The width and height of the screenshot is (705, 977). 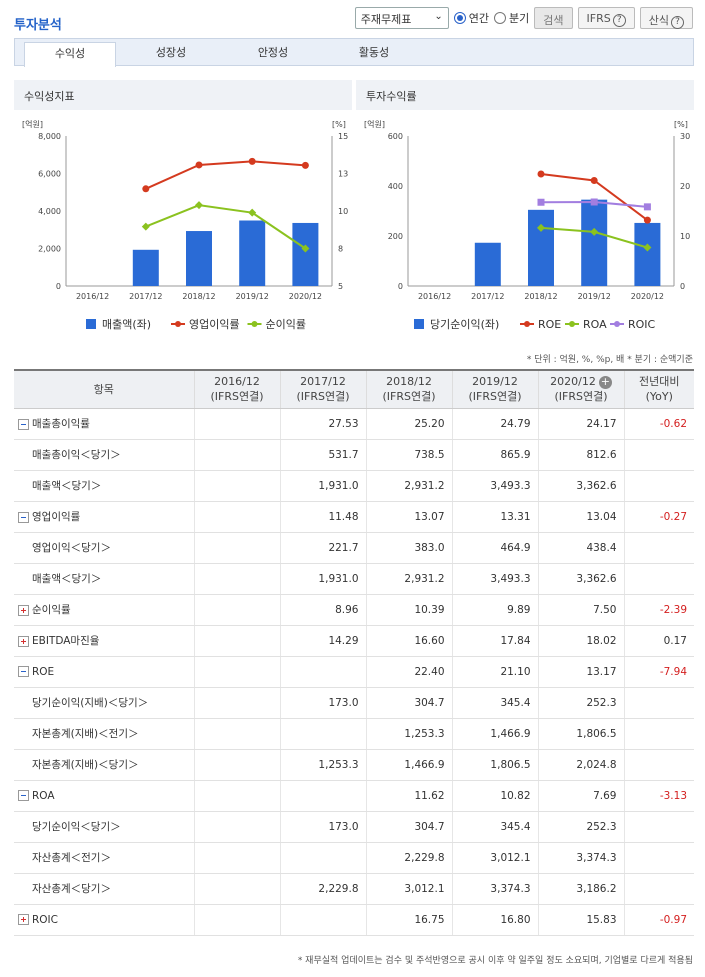 What do you see at coordinates (71, 858) in the screenshot?
I see `row-label-text: 자산총계＜전기＞` at bounding box center [71, 858].